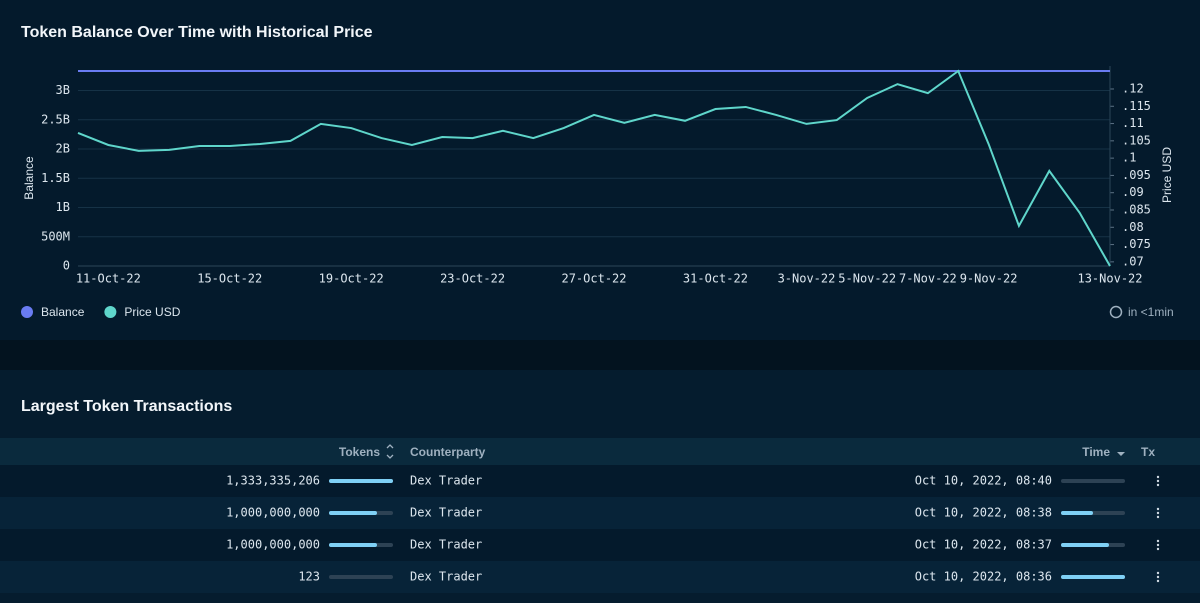  Describe the element at coordinates (983, 577) in the screenshot. I see `time-cell: Oct 10, 2022, 08:36` at that location.